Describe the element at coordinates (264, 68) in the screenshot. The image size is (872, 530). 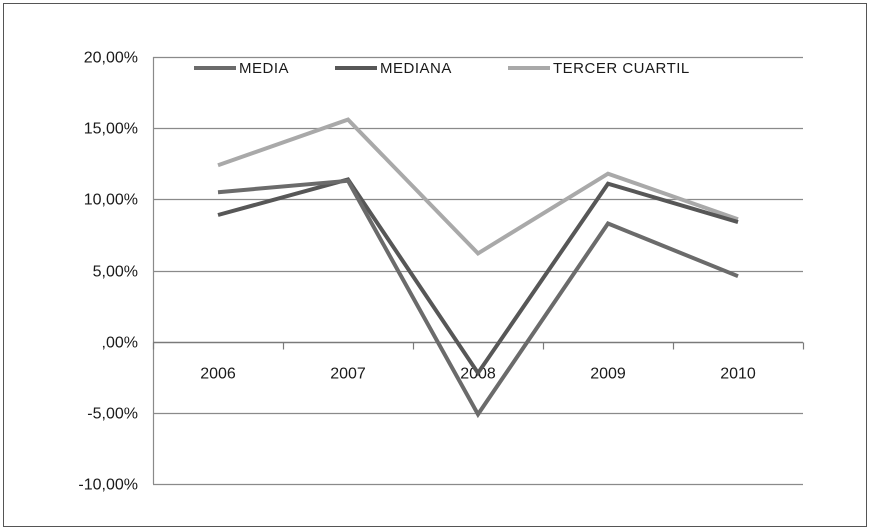
I see `legend-label: MEDIA` at that location.